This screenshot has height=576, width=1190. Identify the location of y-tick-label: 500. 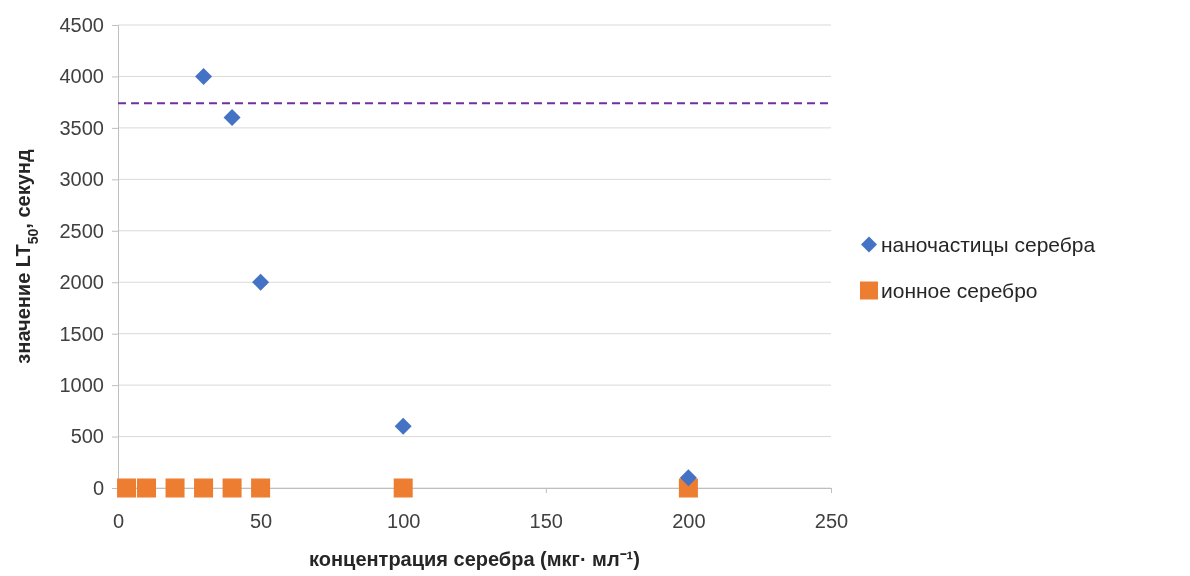
(87, 436).